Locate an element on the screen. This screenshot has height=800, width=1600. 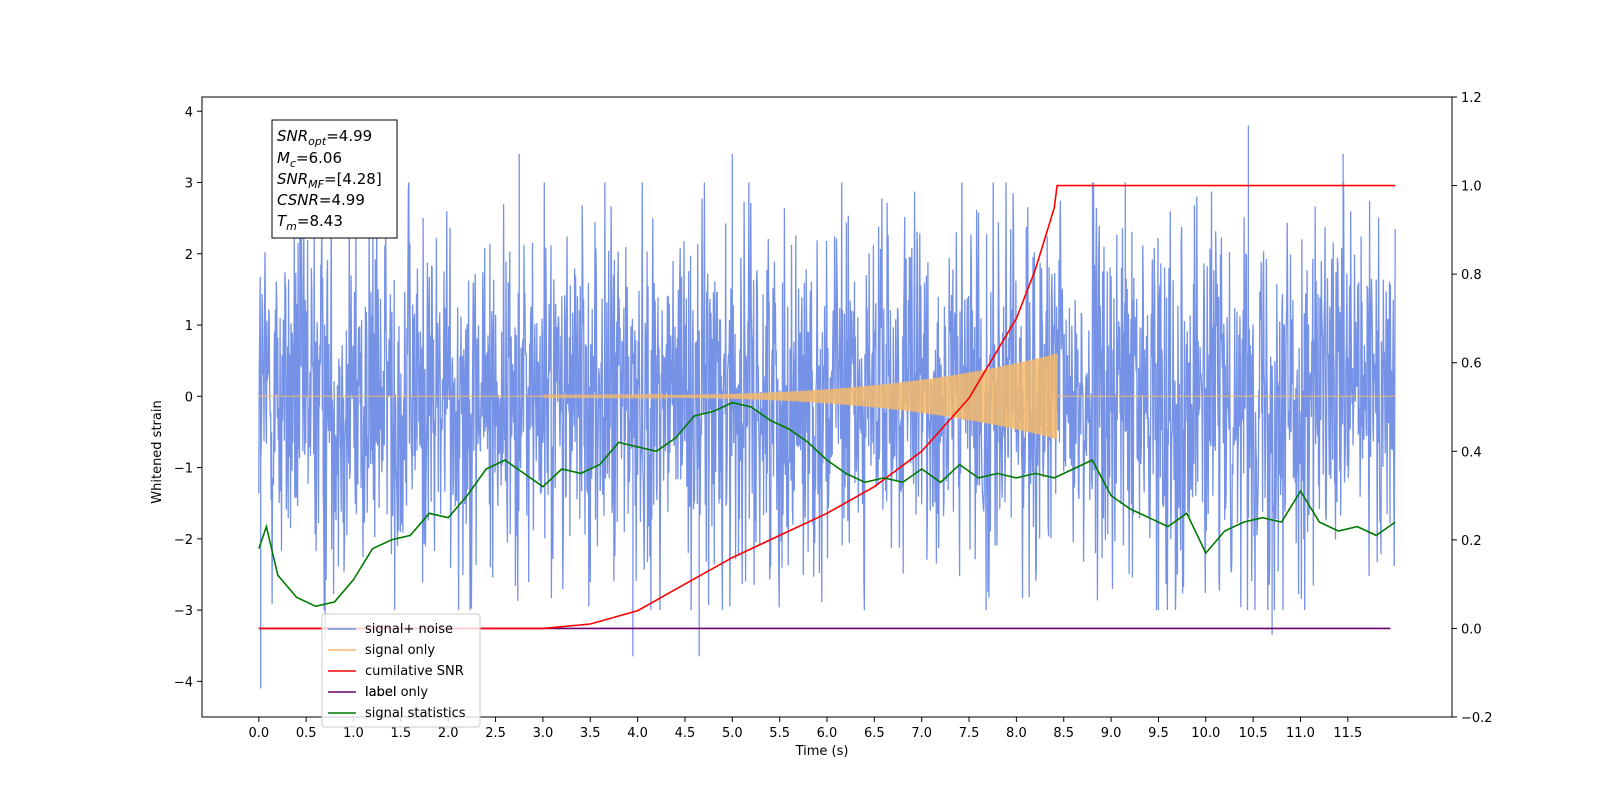
x-tick-label: 6.5 is located at coordinates (874, 733).